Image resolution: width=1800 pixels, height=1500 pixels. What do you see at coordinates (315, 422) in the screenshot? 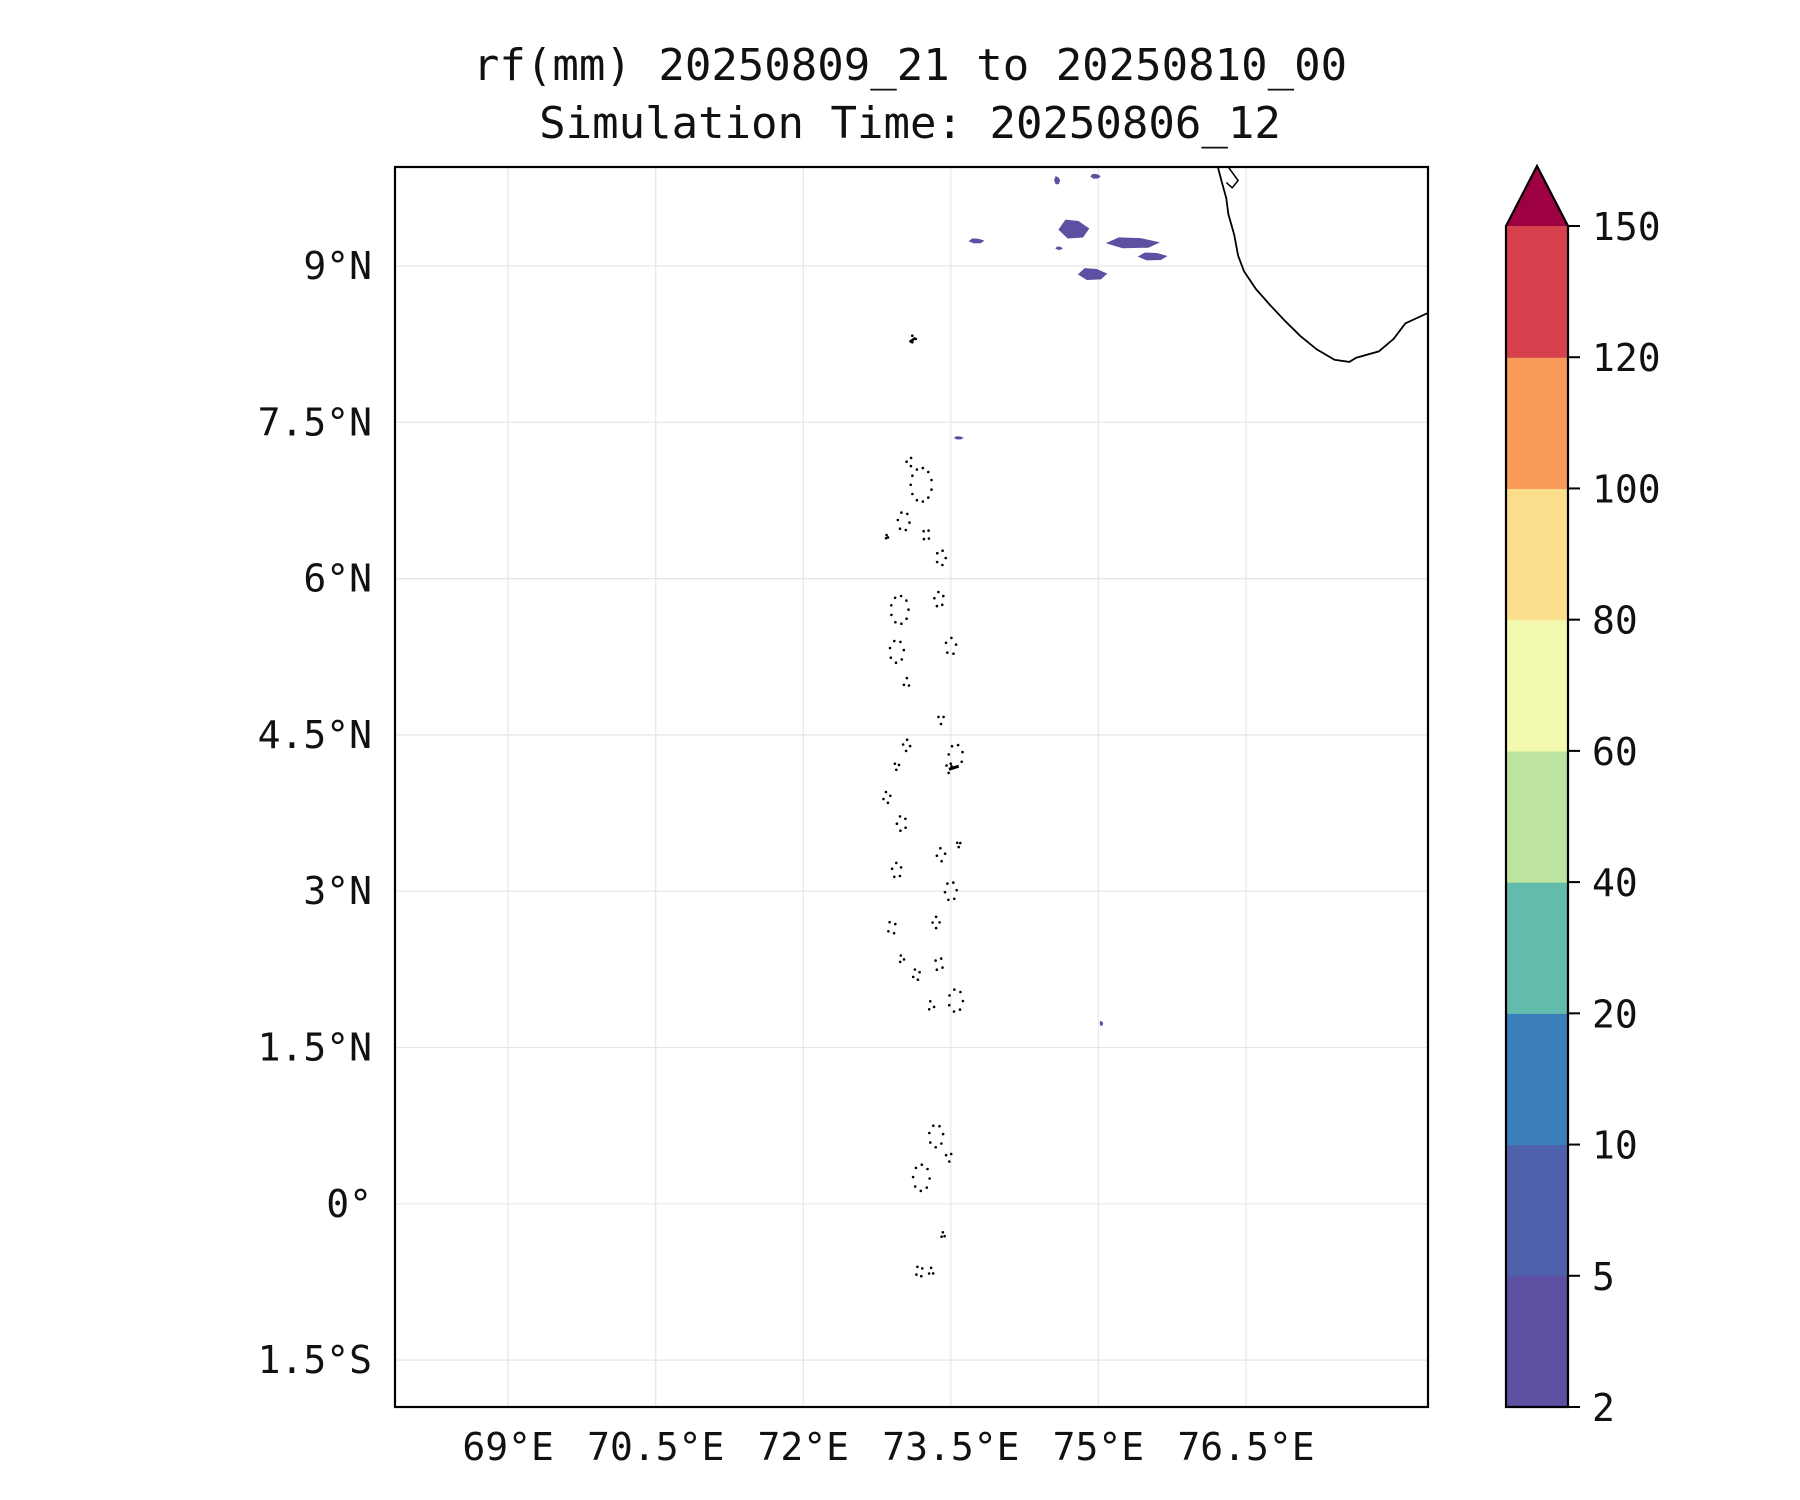
I see `y-tick-label: 7.5°N` at bounding box center [315, 422].